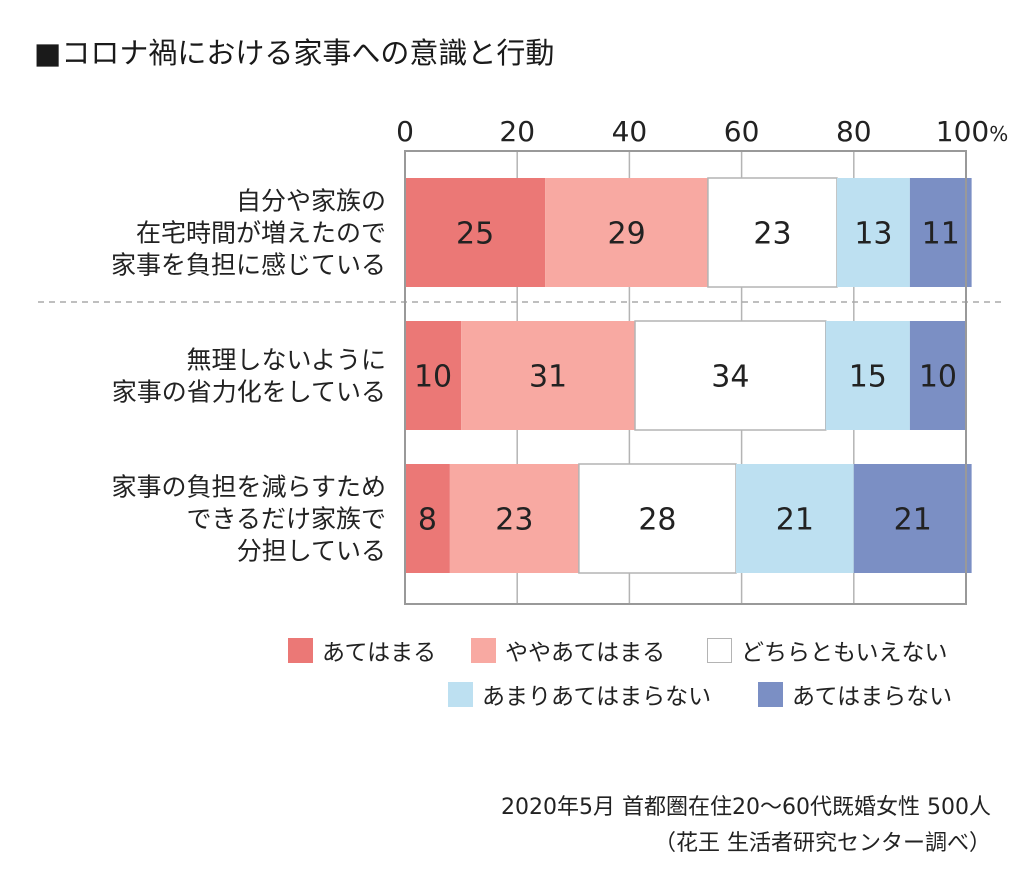 This screenshot has height=879, width=1024. I want to click on legend-label: あてはまらない, so click(872, 697).